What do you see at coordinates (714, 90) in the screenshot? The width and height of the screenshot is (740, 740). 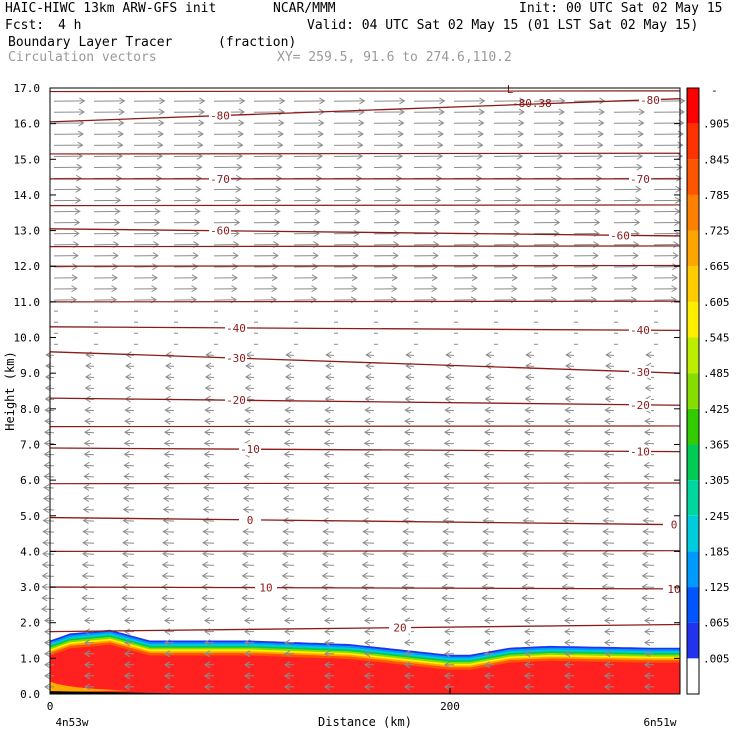 I see `colorbar-top-label: -` at bounding box center [714, 90].